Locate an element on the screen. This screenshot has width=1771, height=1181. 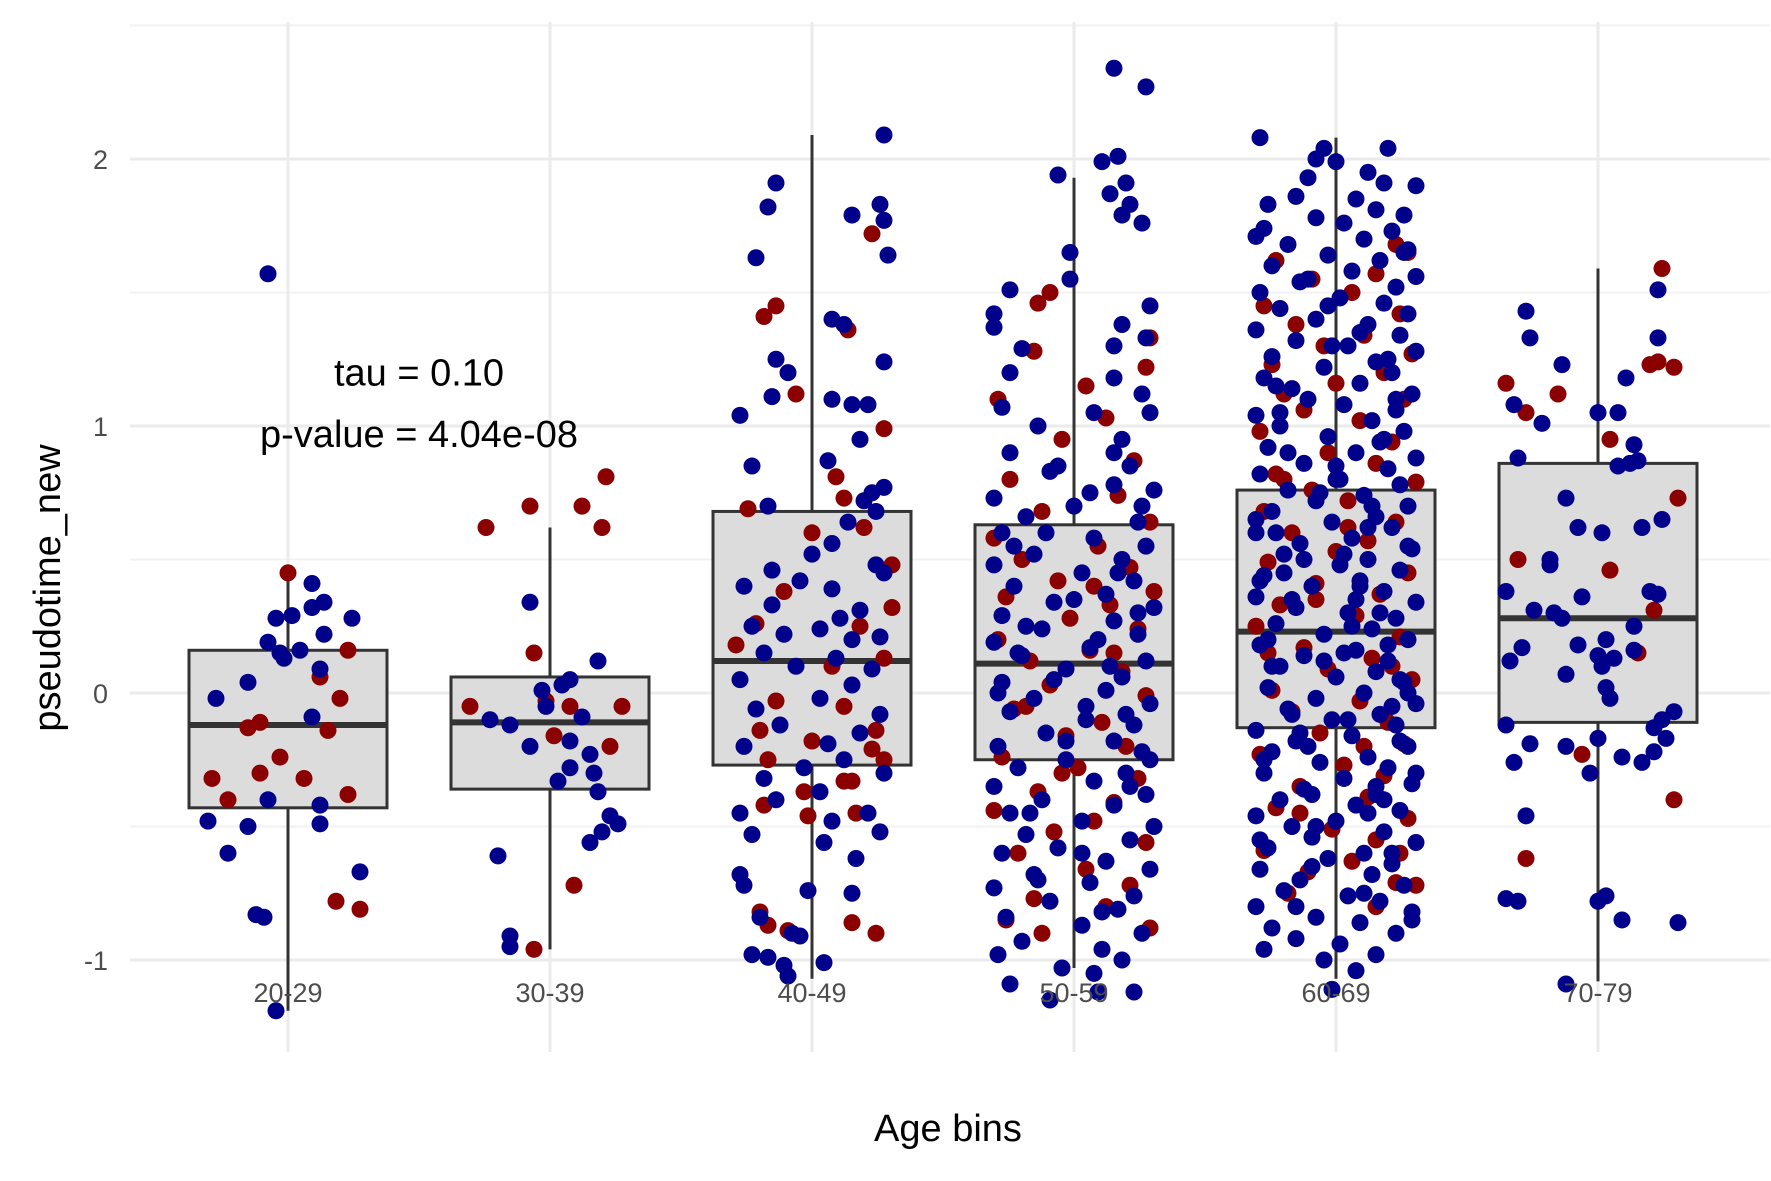
x-tick-label: 40-49 is located at coordinates (811, 993).